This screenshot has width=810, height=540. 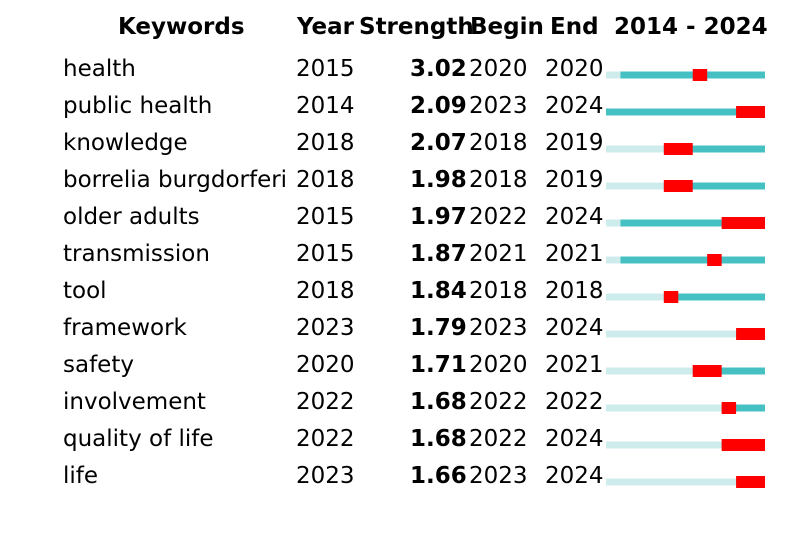 What do you see at coordinates (85, 291) in the screenshot?
I see `keyword-cell: tool` at bounding box center [85, 291].